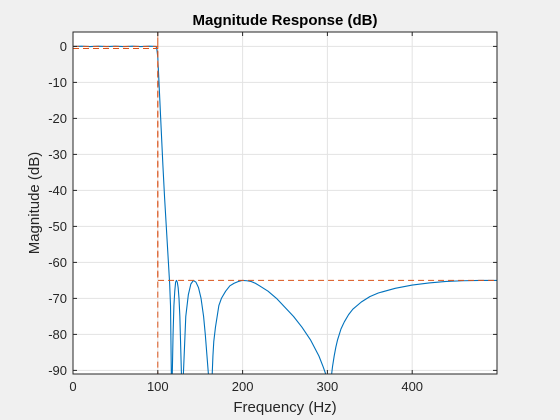 The width and height of the screenshot is (560, 420). Describe the element at coordinates (57, 190) in the screenshot. I see `y-tick-label: -40` at that location.